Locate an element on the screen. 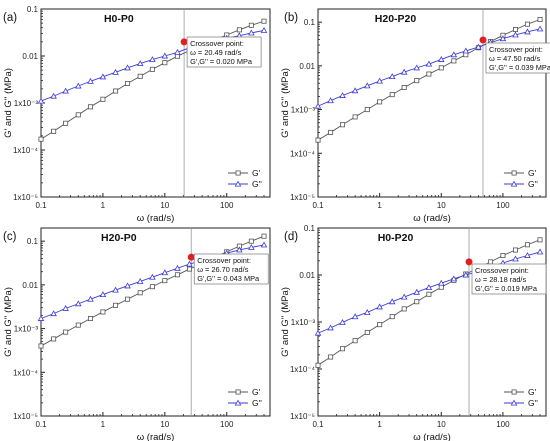 The image size is (550, 441). legend-marker-gprime is located at coordinates (238, 392).